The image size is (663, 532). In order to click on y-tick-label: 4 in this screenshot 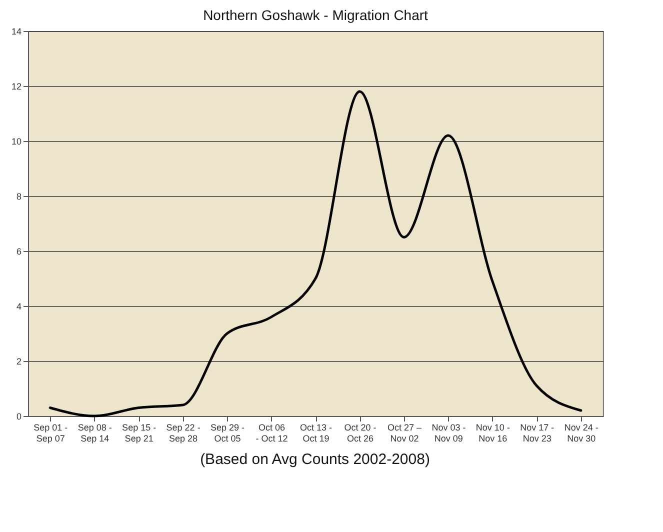, I will do `click(19, 307)`.